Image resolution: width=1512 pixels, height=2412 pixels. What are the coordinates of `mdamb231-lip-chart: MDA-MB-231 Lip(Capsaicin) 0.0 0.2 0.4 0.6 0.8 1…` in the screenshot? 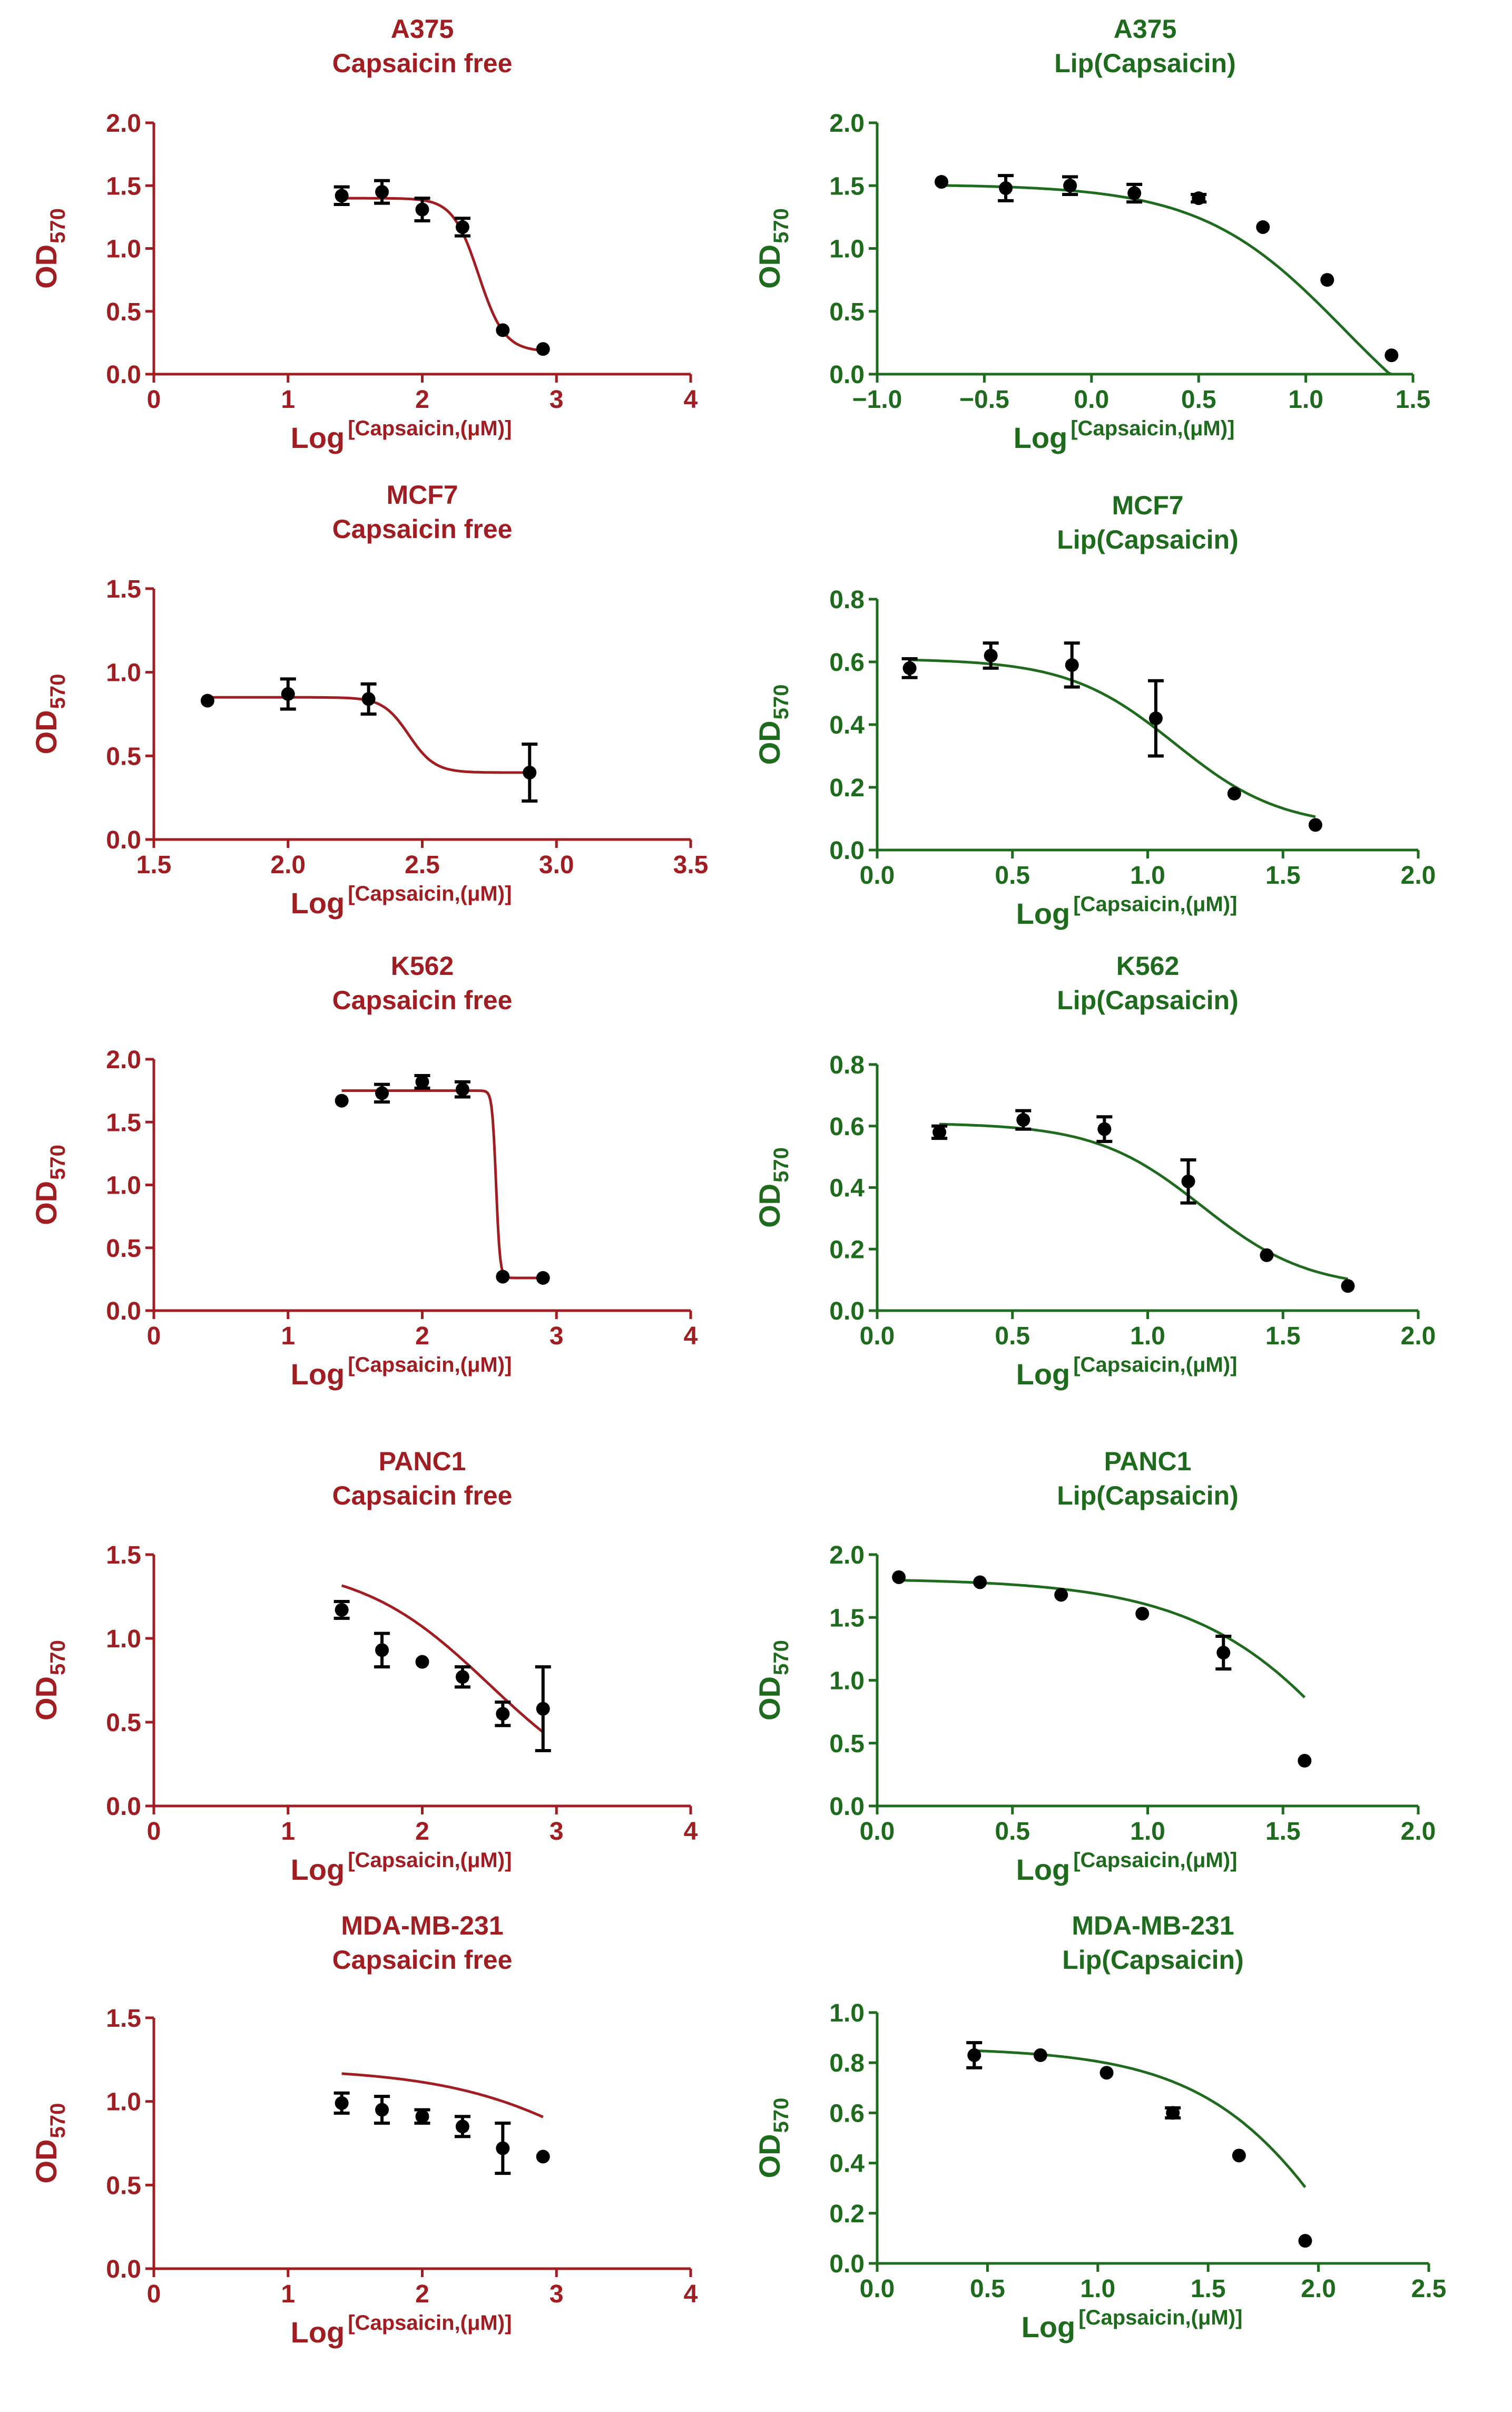 It's located at (1099, 2127).